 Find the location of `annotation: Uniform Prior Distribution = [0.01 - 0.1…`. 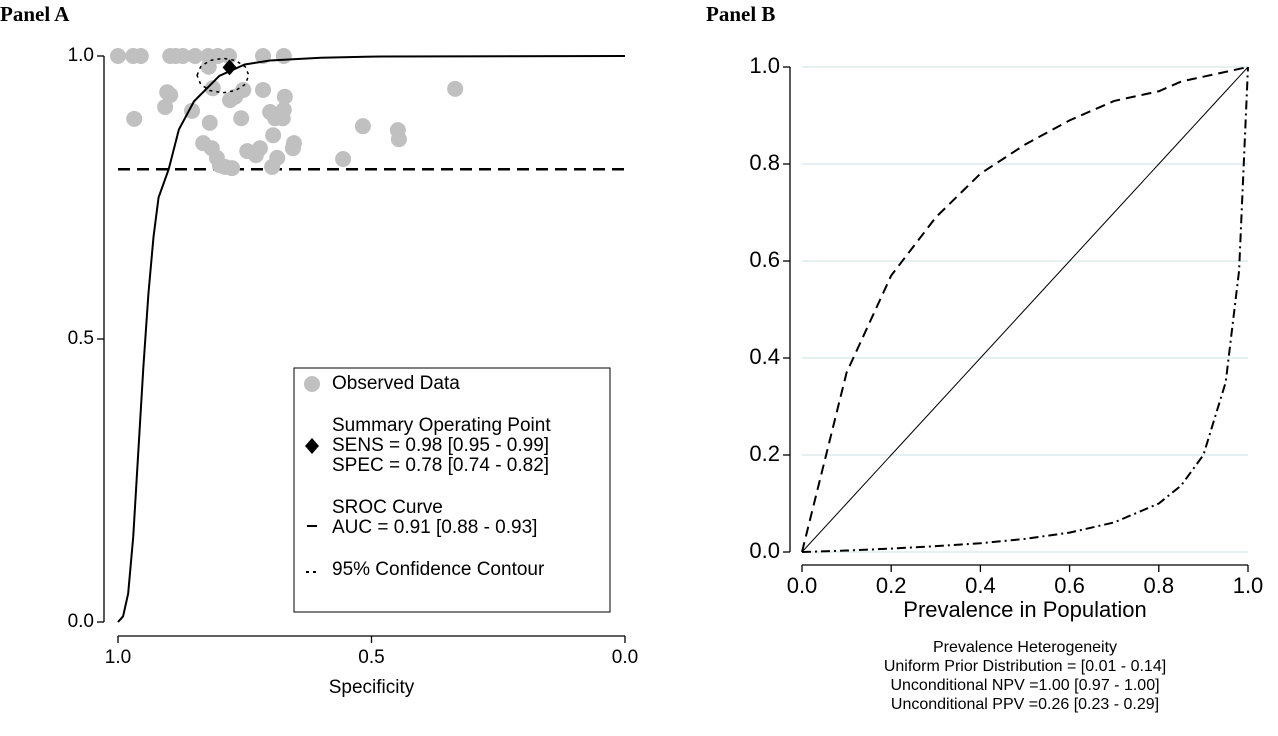

annotation: Uniform Prior Distribution = [0.01 - 0.1… is located at coordinates (1025, 666).